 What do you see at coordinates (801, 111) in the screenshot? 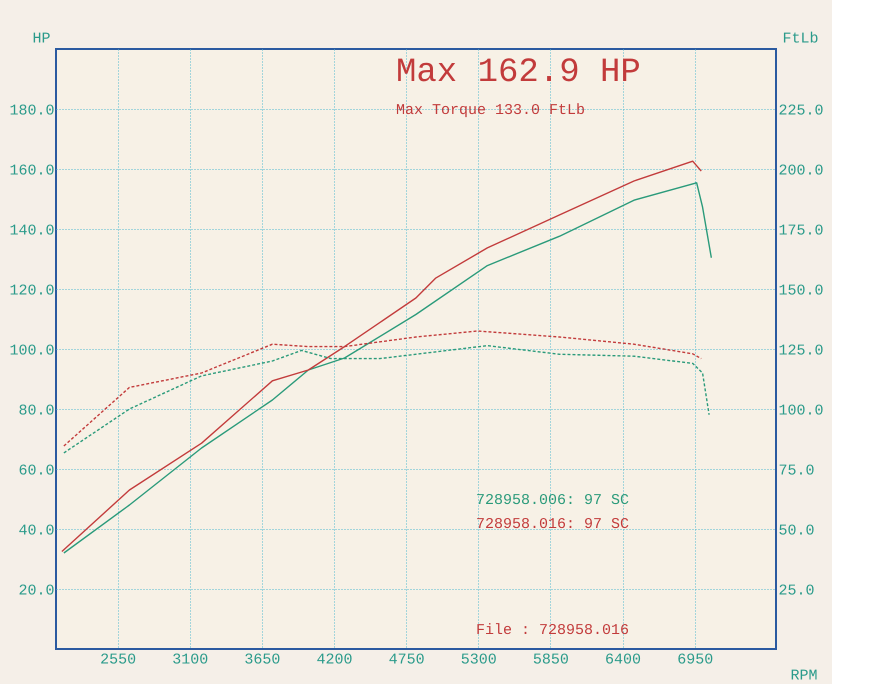
I see `y2-tick-label: 225.0` at bounding box center [801, 111].